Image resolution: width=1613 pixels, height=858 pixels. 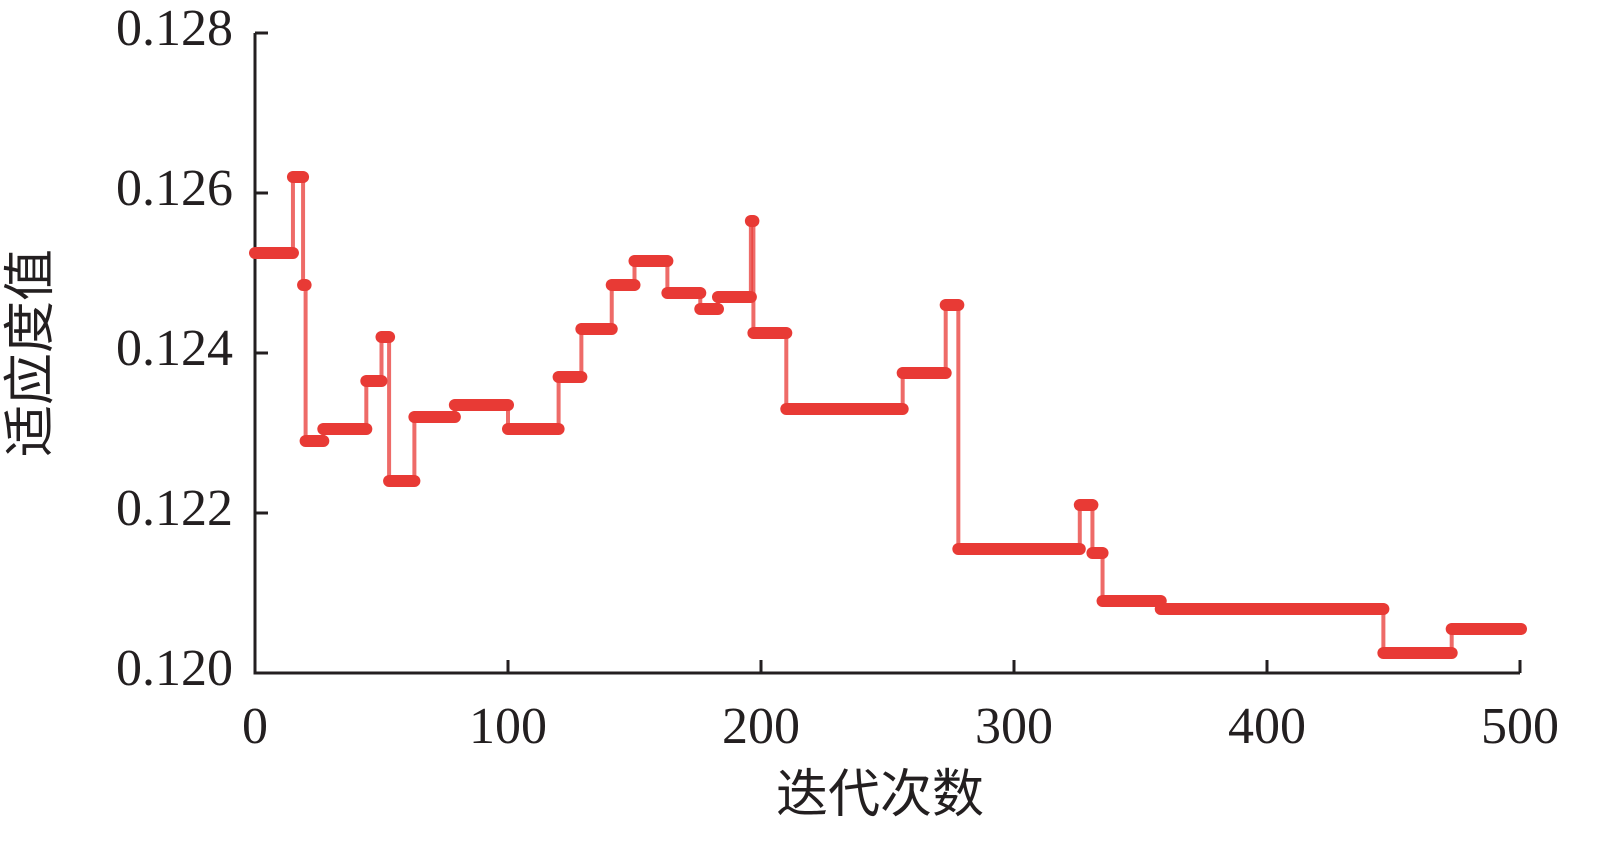 What do you see at coordinates (508, 726) in the screenshot?
I see `x-tick-label: 100` at bounding box center [508, 726].